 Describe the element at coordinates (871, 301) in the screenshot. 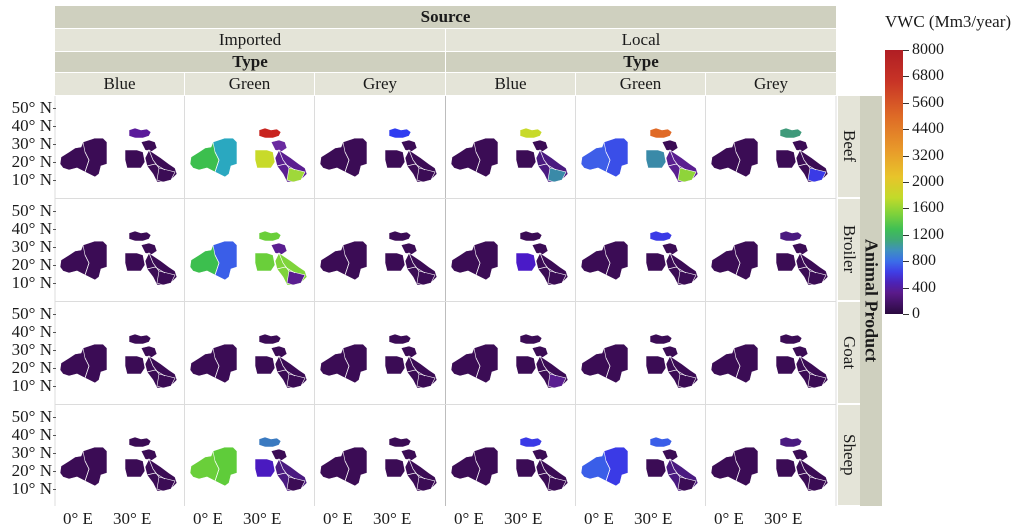

I see `animal-product-label: Animal Product` at that location.